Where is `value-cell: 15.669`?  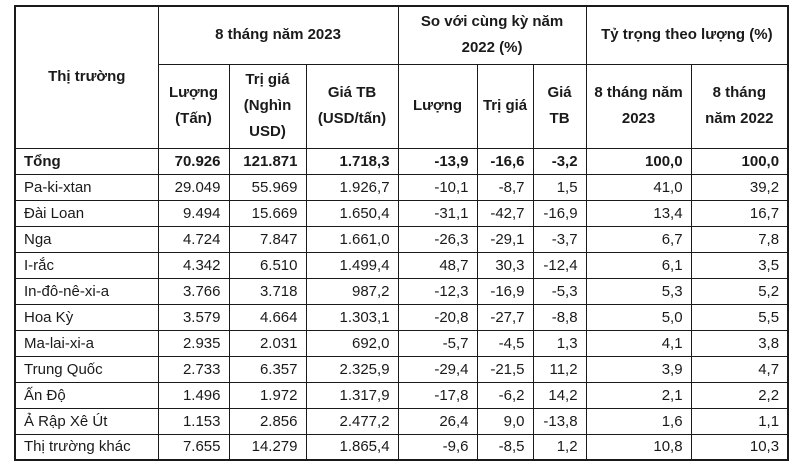
value-cell: 15.669 is located at coordinates (267, 213).